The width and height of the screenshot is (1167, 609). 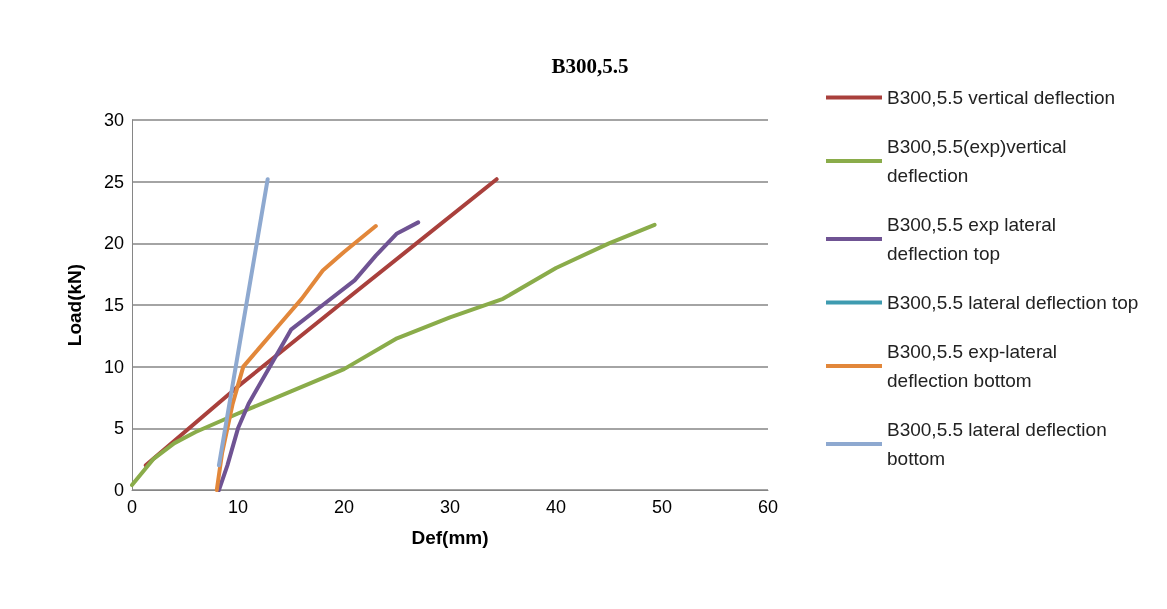 What do you see at coordinates (113, 181) in the screenshot?
I see `y-tick-label: 25` at bounding box center [113, 181].